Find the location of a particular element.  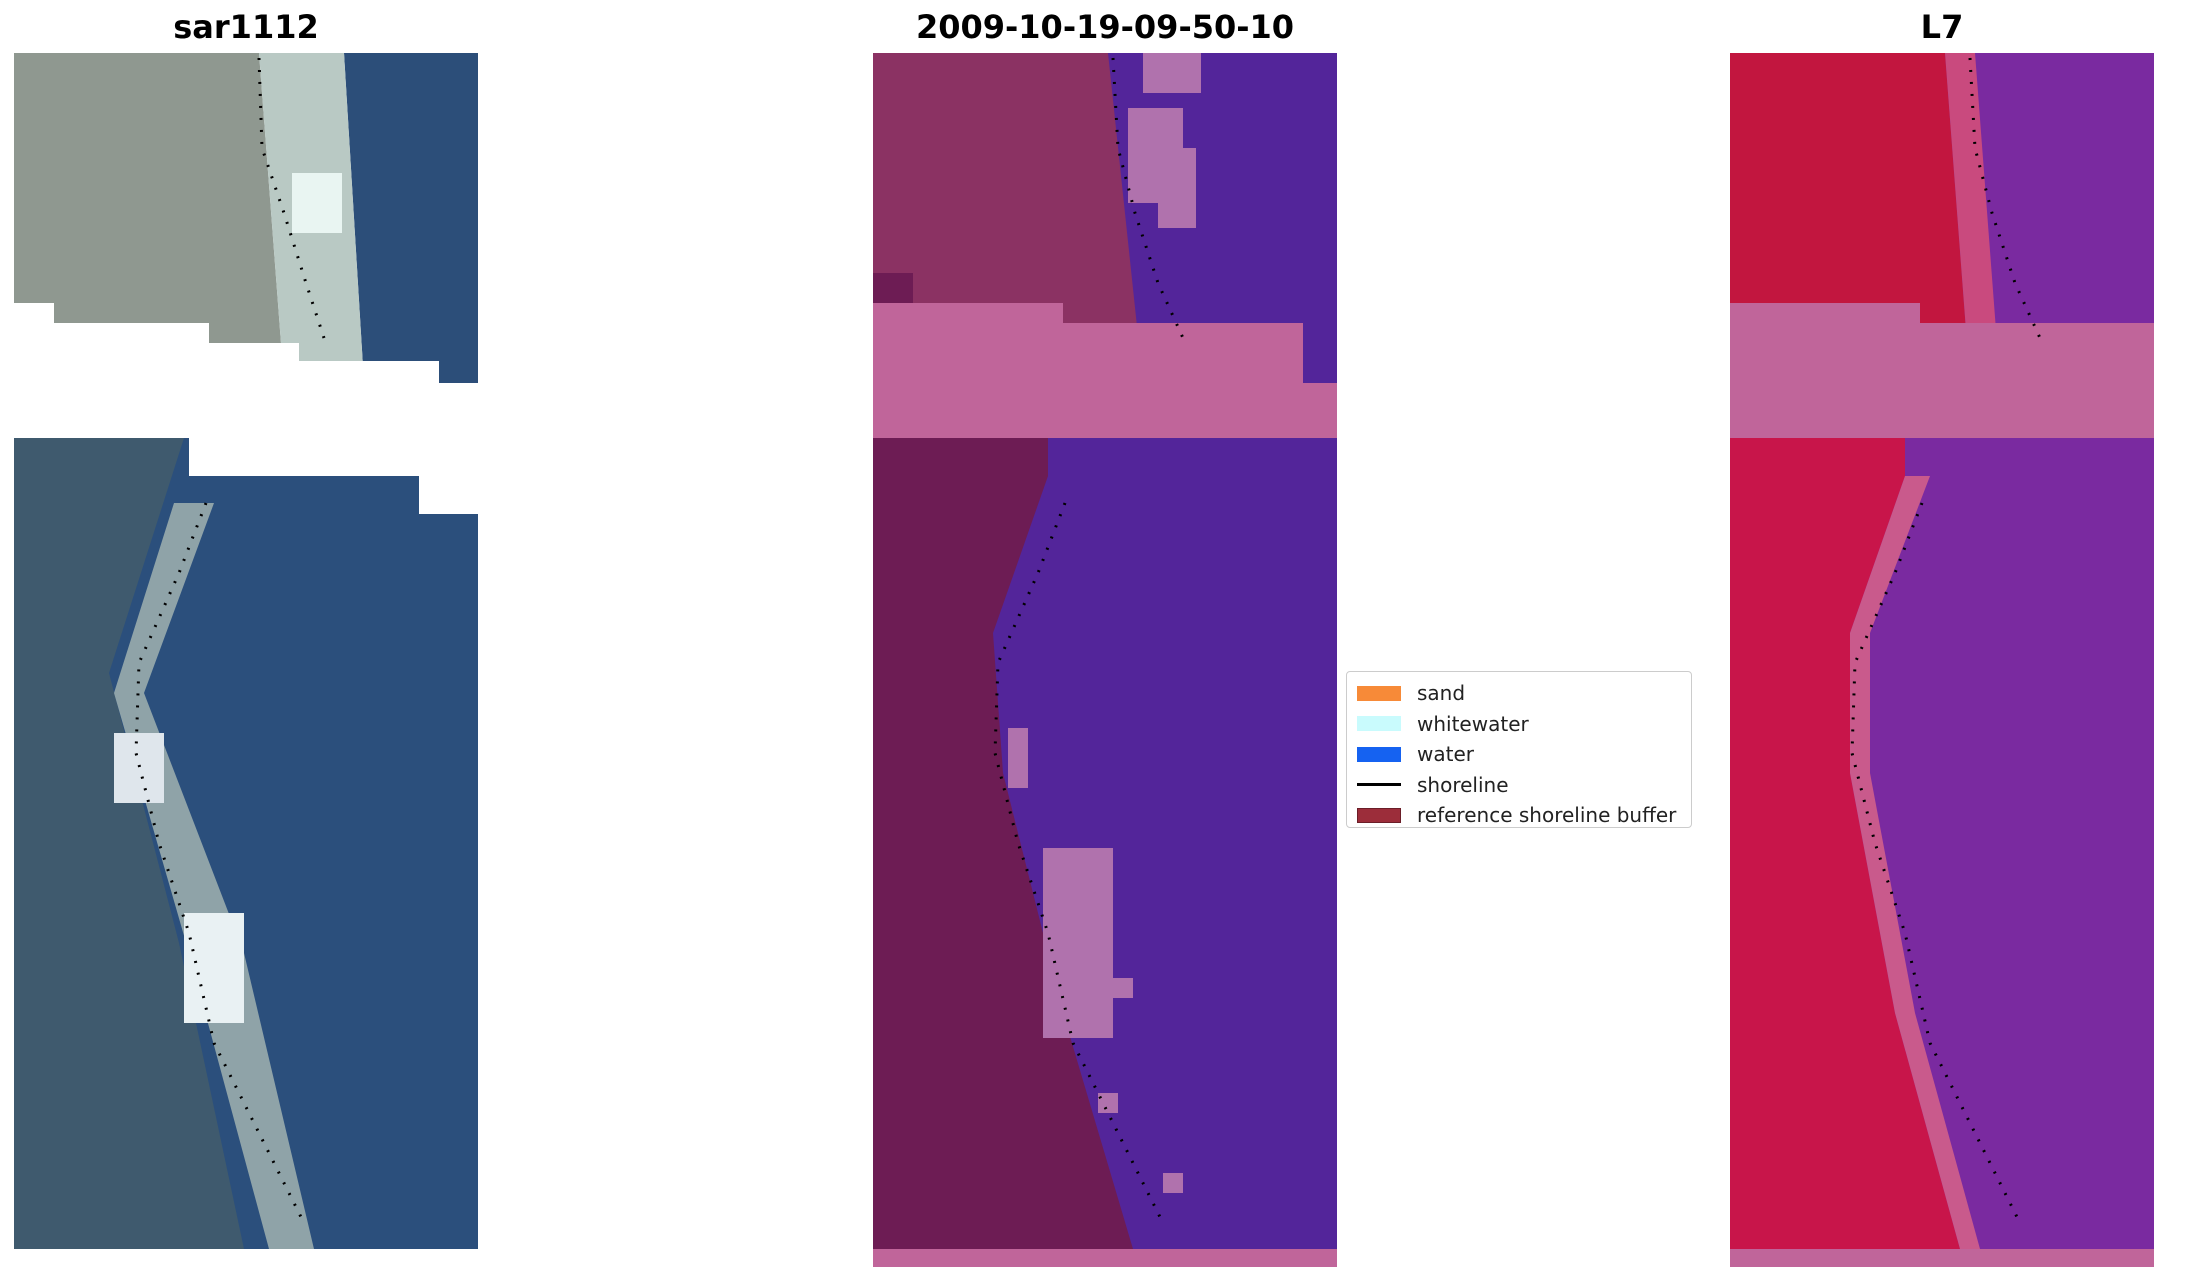

class-pink-bottom-strip is located at coordinates (1105, 1258).